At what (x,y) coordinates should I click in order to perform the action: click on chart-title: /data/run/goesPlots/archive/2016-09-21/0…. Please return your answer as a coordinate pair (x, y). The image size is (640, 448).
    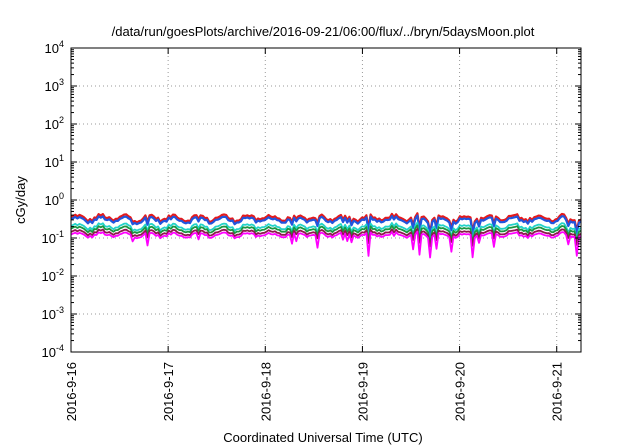
    Looking at the image, I should click on (323, 31).